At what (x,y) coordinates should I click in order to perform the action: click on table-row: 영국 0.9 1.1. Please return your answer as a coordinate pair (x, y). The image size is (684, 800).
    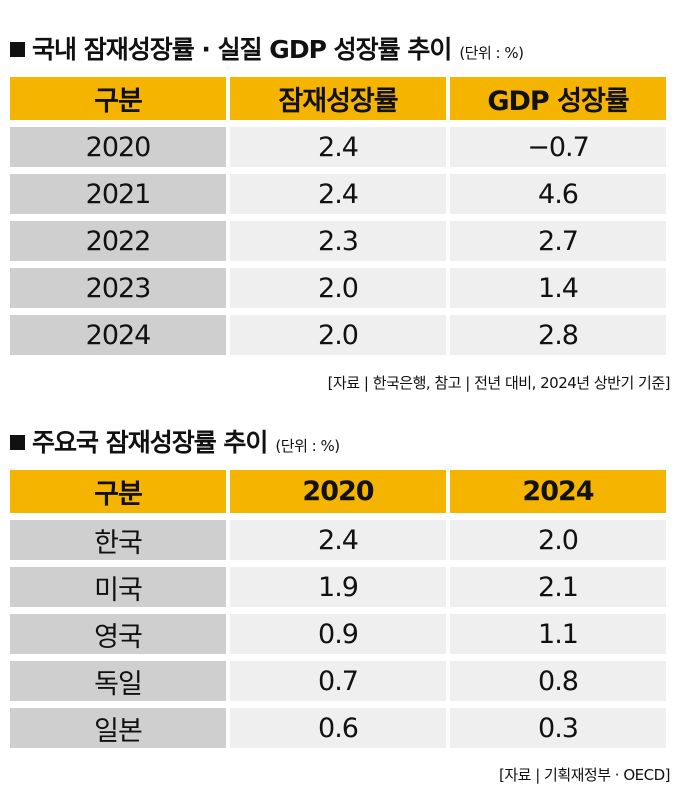
    Looking at the image, I should click on (338, 634).